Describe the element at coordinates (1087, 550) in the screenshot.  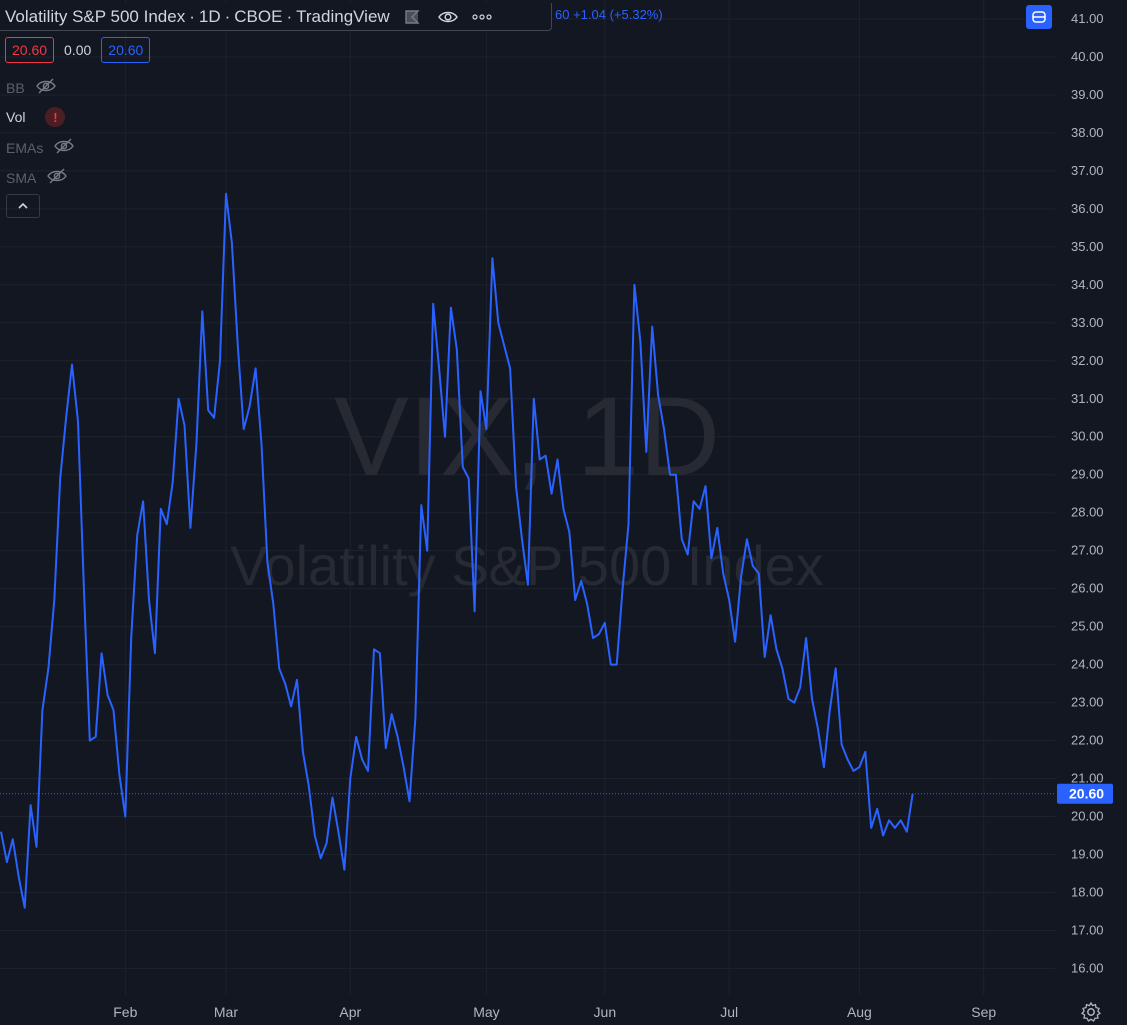
I see `y-tick-label: 27.00` at that location.